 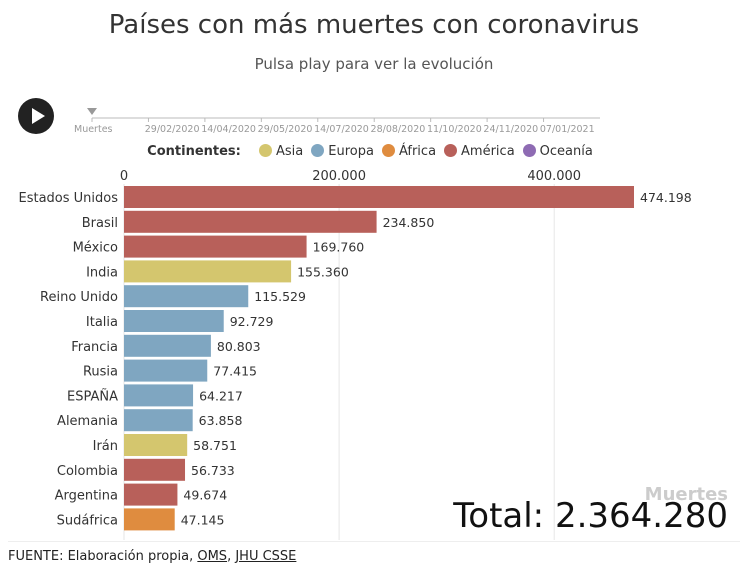 I want to click on value-label: 63.858, so click(x=221, y=420).